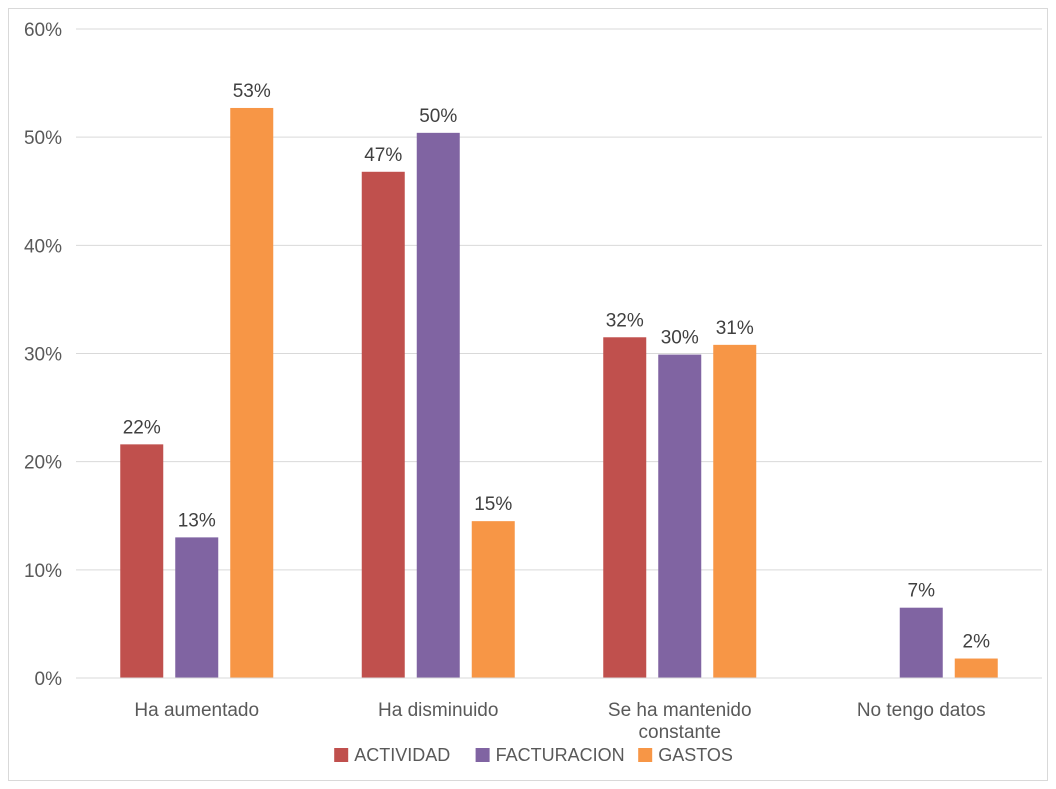  Describe the element at coordinates (43, 355) in the screenshot. I see `y-tick-label: 30%` at that location.